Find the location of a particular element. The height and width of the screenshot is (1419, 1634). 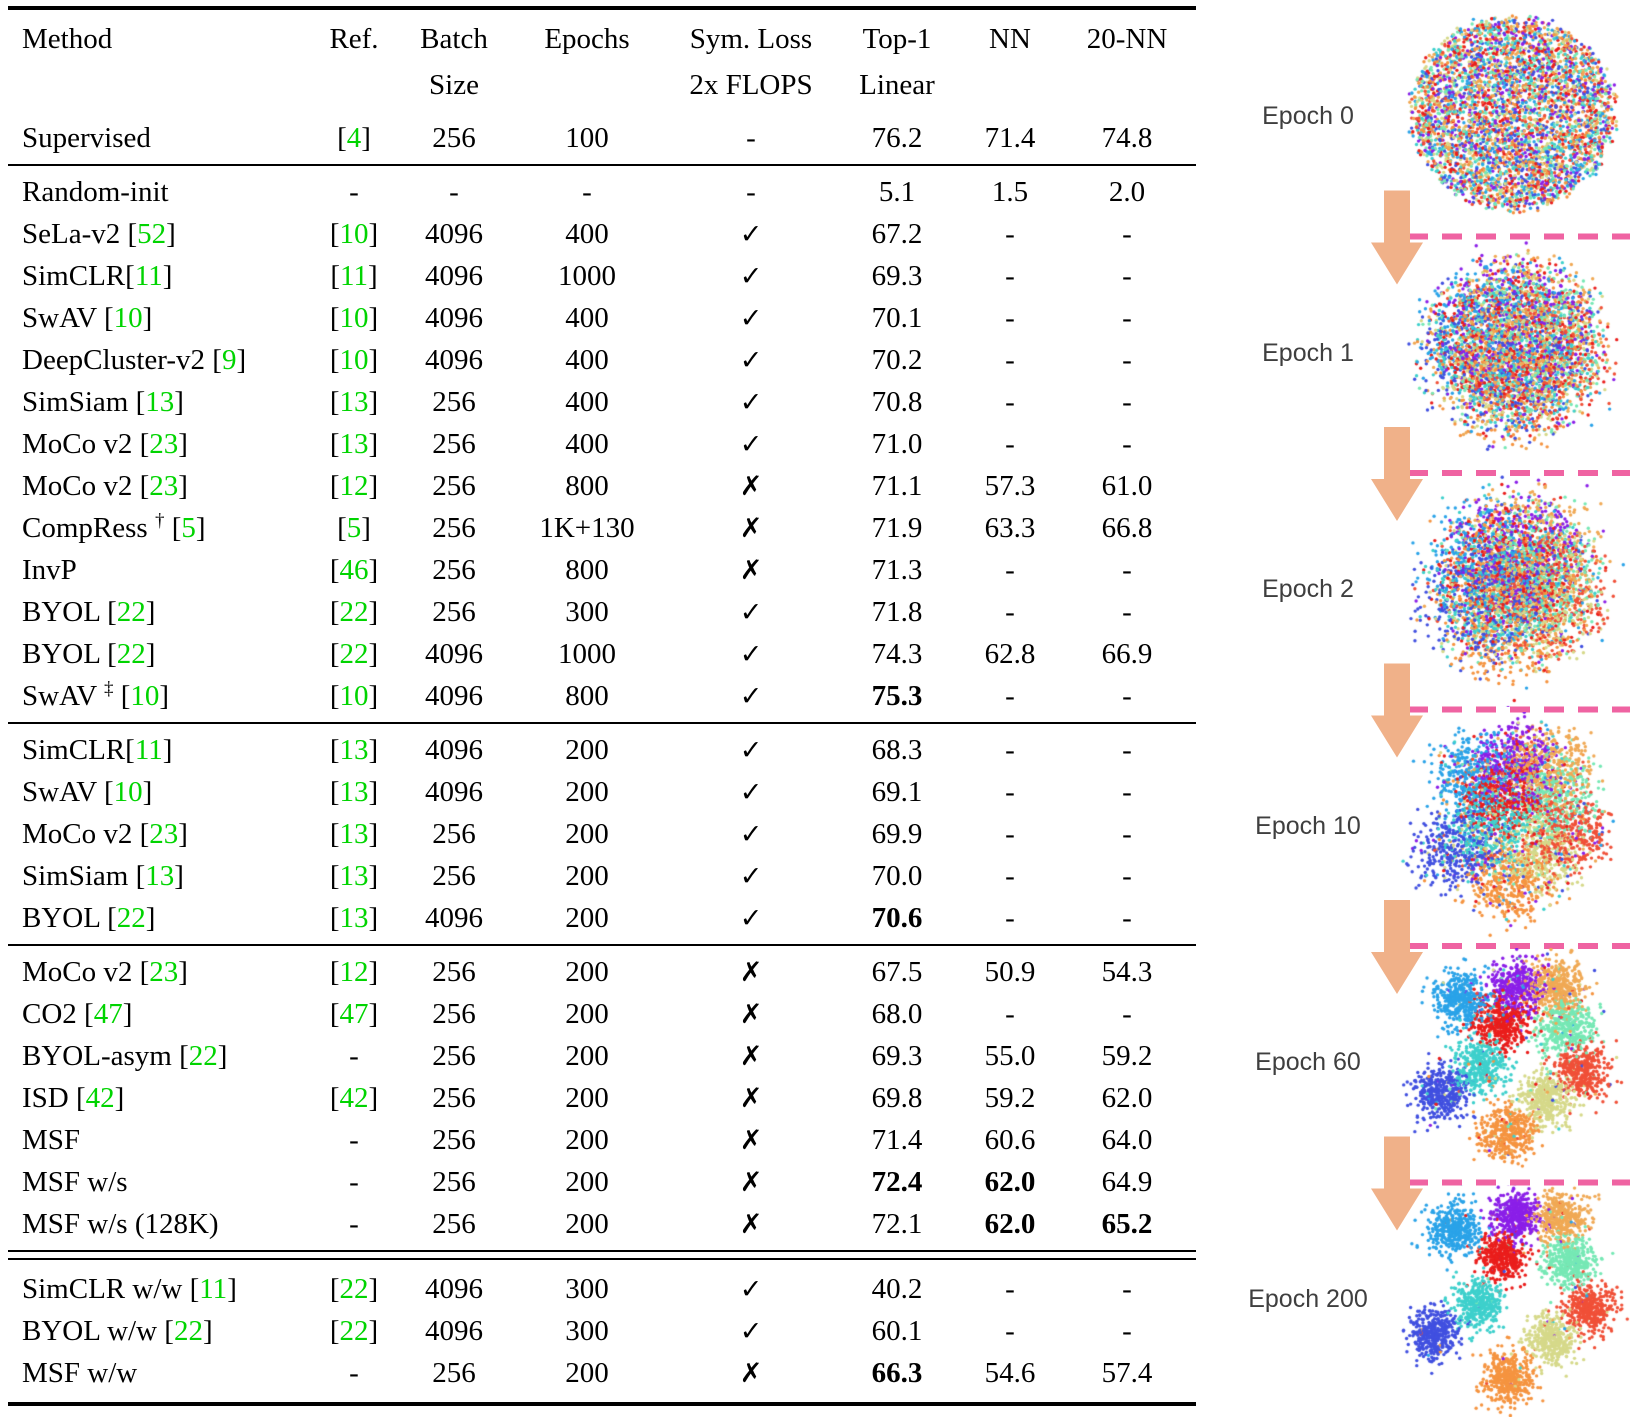

table-rule is located at coordinates (602, 165).